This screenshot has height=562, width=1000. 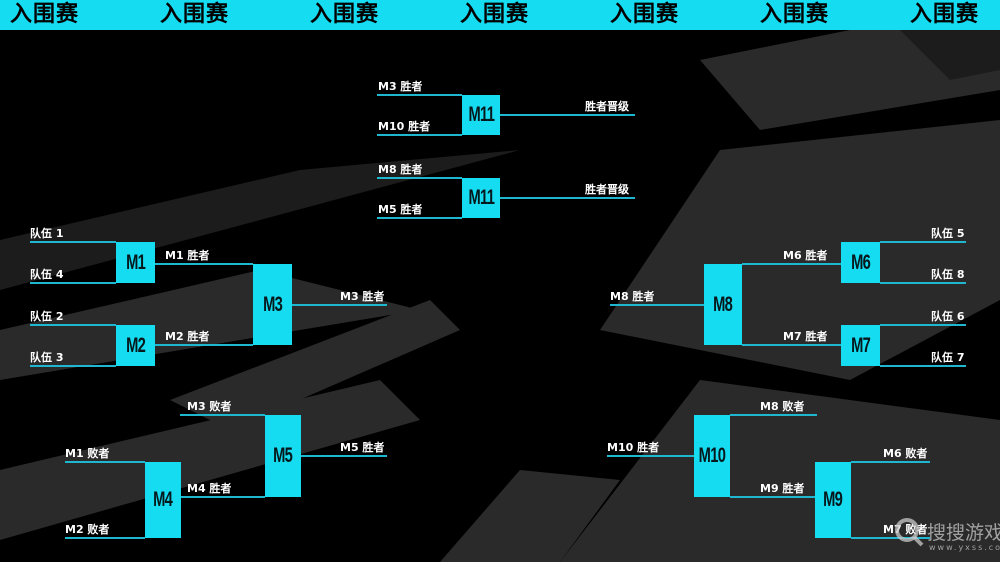 What do you see at coordinates (905, 453) in the screenshot?
I see `slot-label: M6 败者` at bounding box center [905, 453].